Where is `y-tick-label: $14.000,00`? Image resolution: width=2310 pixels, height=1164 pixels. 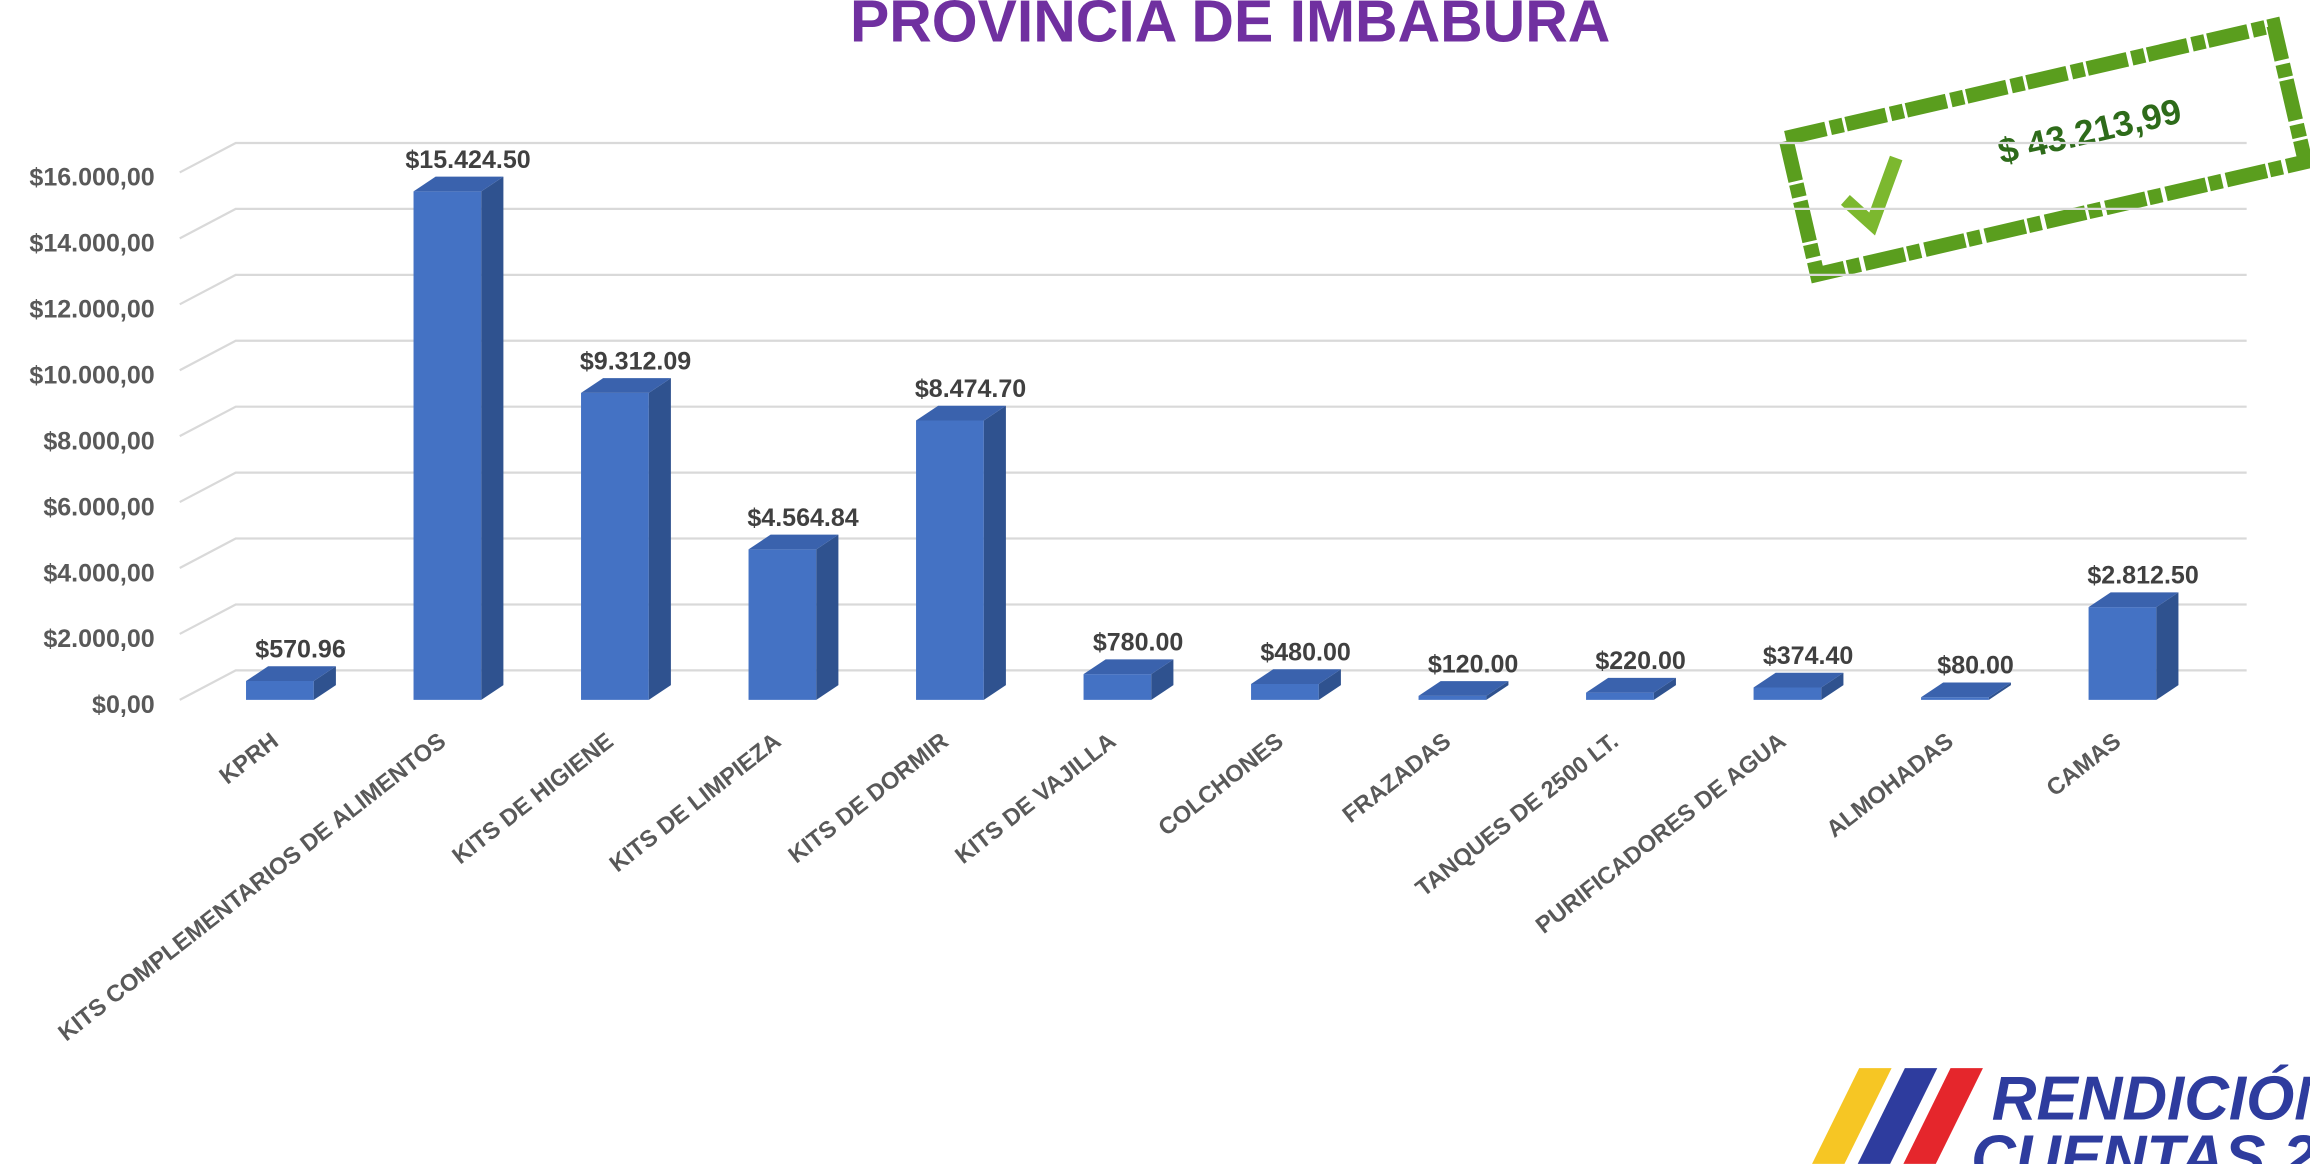
y-tick-label: $14.000,00 is located at coordinates (91, 244).